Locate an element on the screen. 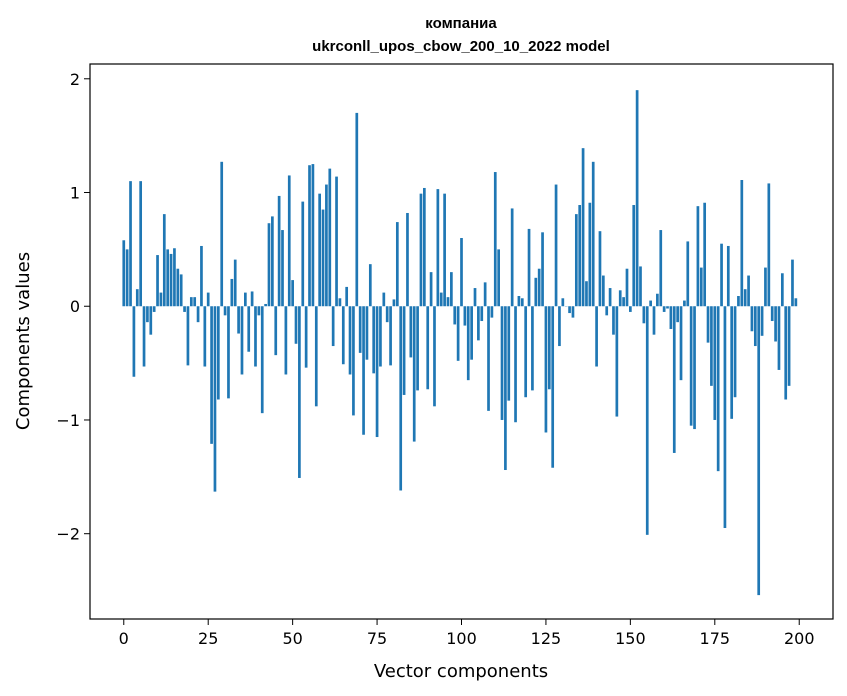 The width and height of the screenshot is (847, 696). y-tick-label-0: 2 is located at coordinates (75, 79).